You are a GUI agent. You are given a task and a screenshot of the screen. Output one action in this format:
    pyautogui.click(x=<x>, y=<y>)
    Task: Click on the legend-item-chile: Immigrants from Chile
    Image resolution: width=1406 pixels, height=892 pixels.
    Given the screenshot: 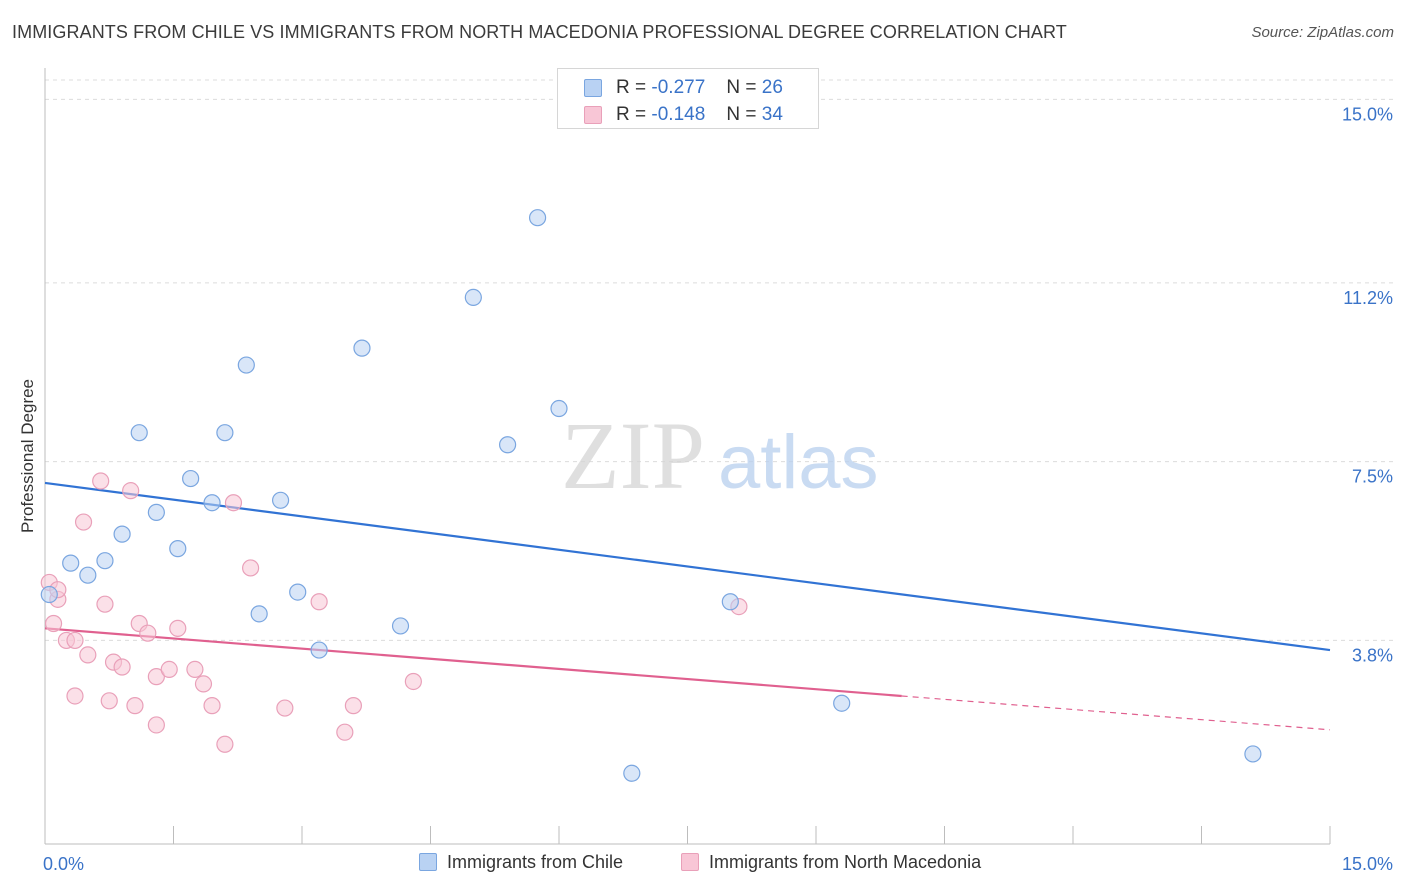 What is the action you would take?
    pyautogui.click(x=521, y=862)
    